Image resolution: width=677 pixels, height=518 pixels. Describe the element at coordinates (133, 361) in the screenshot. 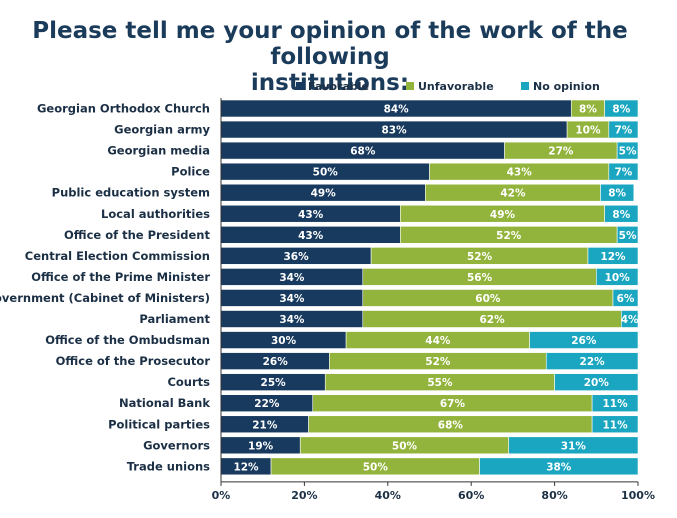

I see `category-label: Office of the Prosecutor` at that location.